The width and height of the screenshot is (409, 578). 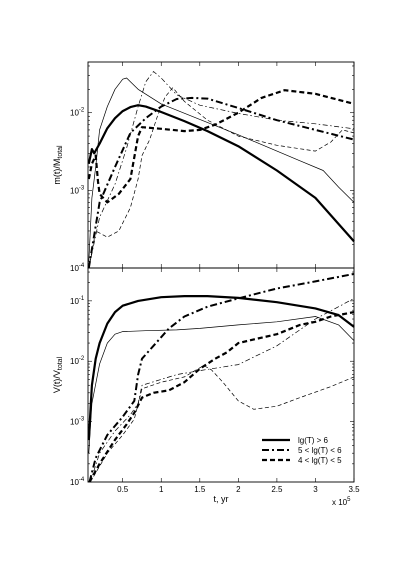 I want to click on mass-panel-y-tick-labels: 10⁻² 10⁻³ 10⁻⁴, so click(x=77, y=190).